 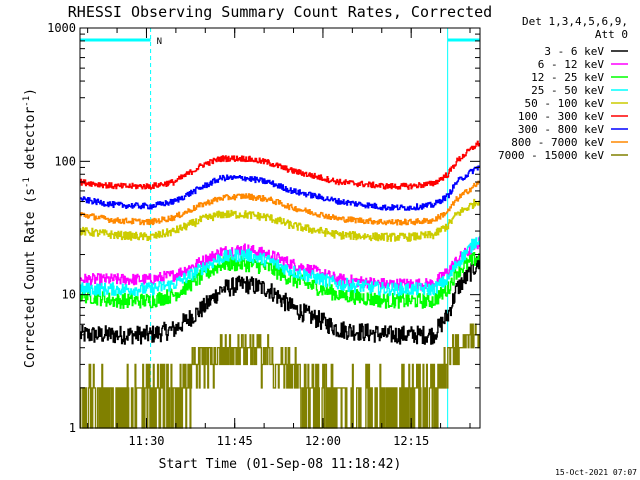 What do you see at coordinates (596, 472) in the screenshot?
I see `timestamp: 15-Oct-2021 07:07` at bounding box center [596, 472].